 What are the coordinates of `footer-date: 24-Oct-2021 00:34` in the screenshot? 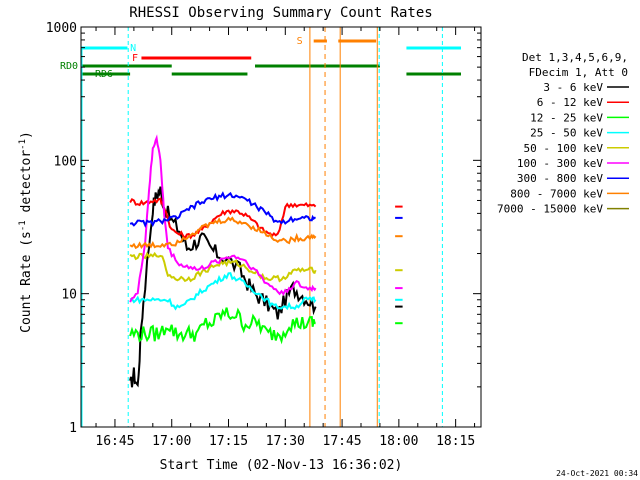 It's located at (597, 473).